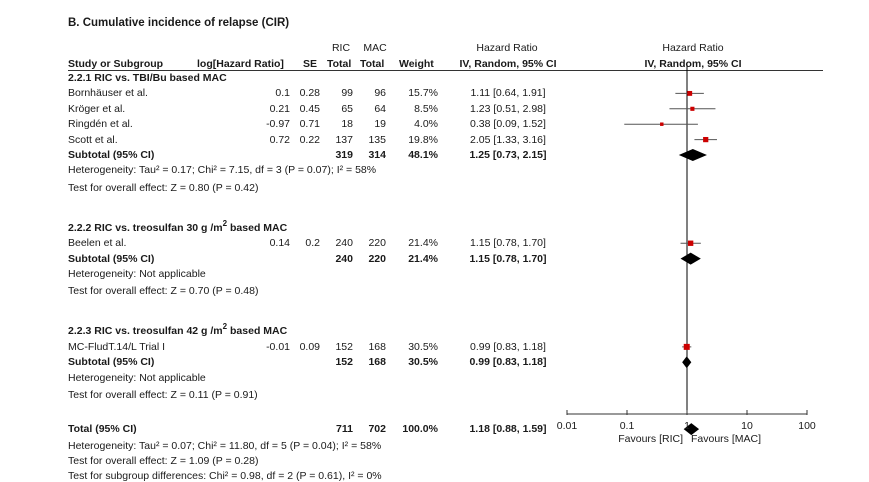 The height and width of the screenshot is (482, 869). Describe the element at coordinates (423, 139) in the screenshot. I see `study-weight: 19.8%` at that location.